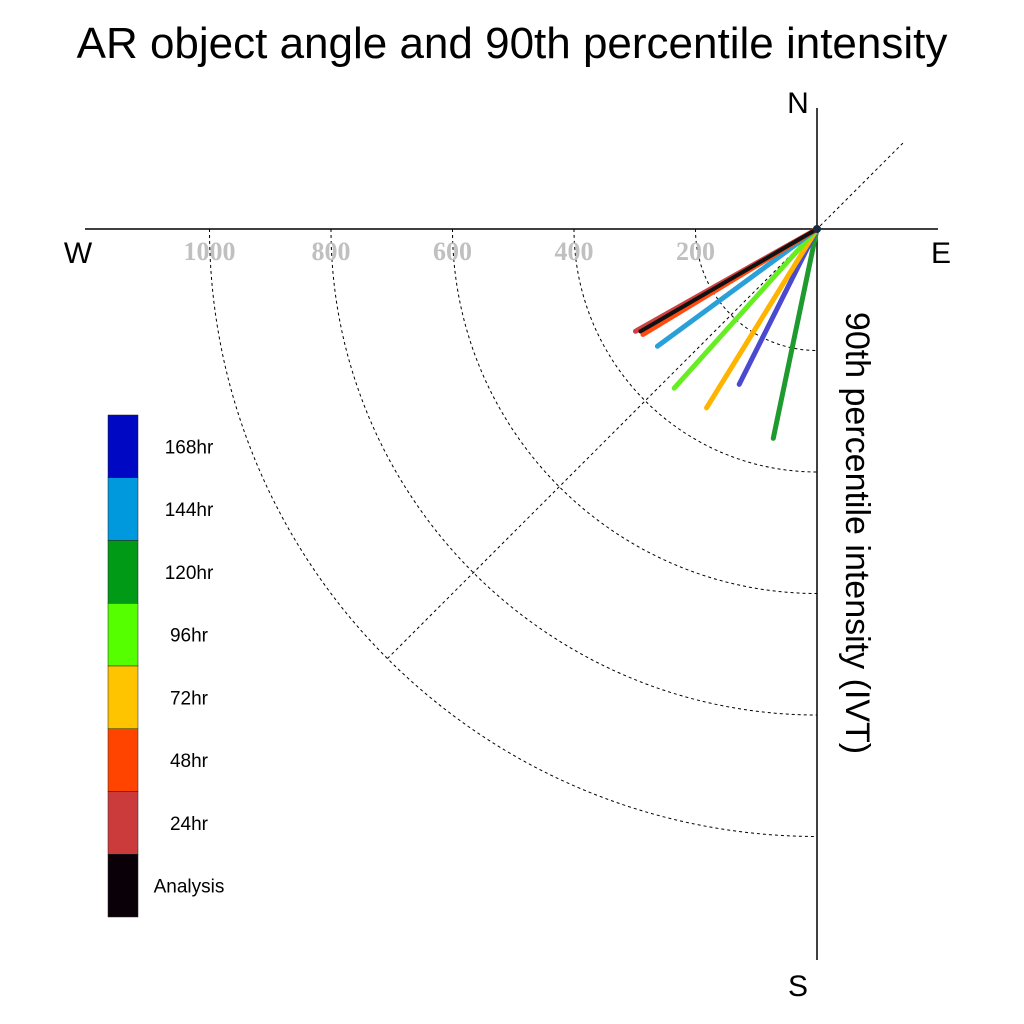  What do you see at coordinates (123, 823) in the screenshot?
I see `legend-swatch-24hr` at bounding box center [123, 823].